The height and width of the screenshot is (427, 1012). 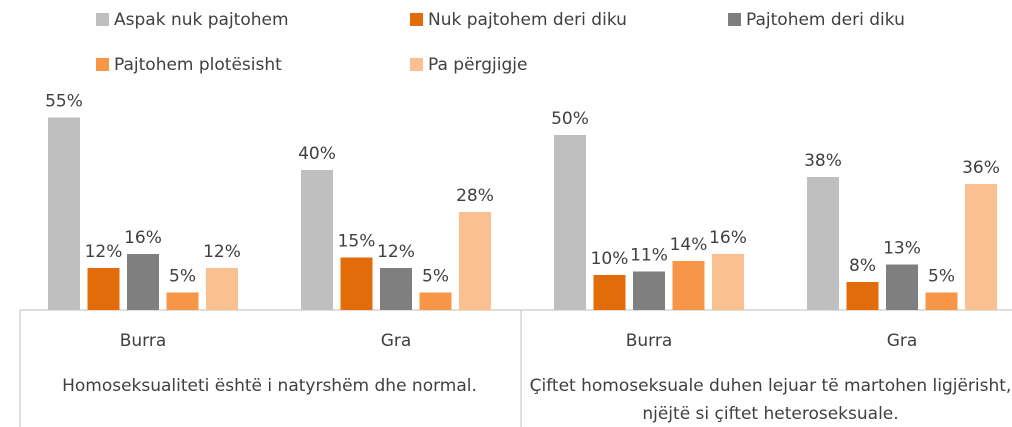 I want to click on value-label: 40%, so click(x=317, y=154).